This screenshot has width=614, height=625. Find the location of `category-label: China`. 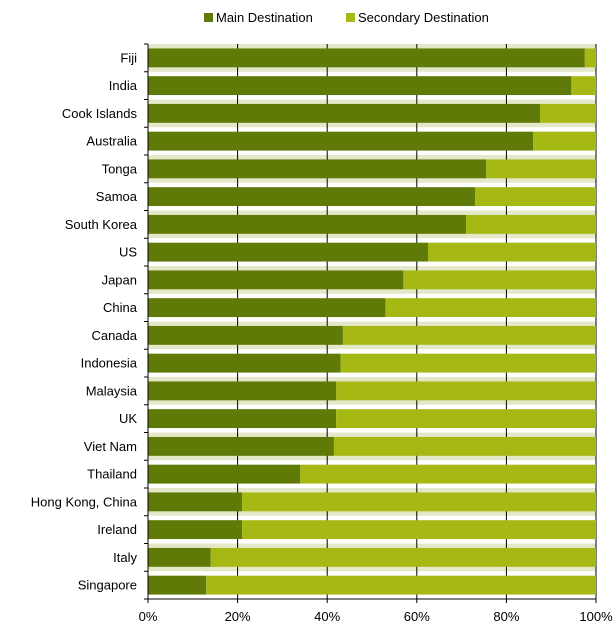

category-label: China is located at coordinates (120, 307).